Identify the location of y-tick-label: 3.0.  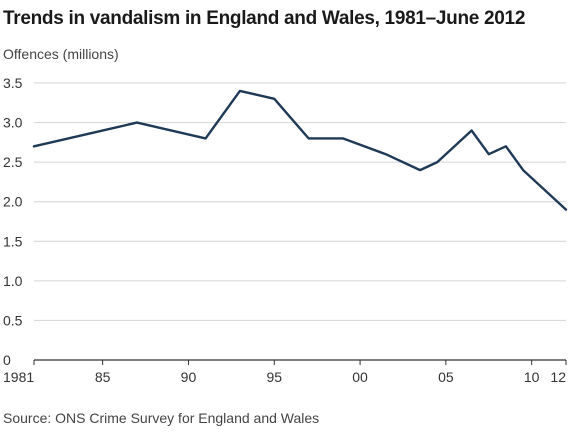
(13, 123).